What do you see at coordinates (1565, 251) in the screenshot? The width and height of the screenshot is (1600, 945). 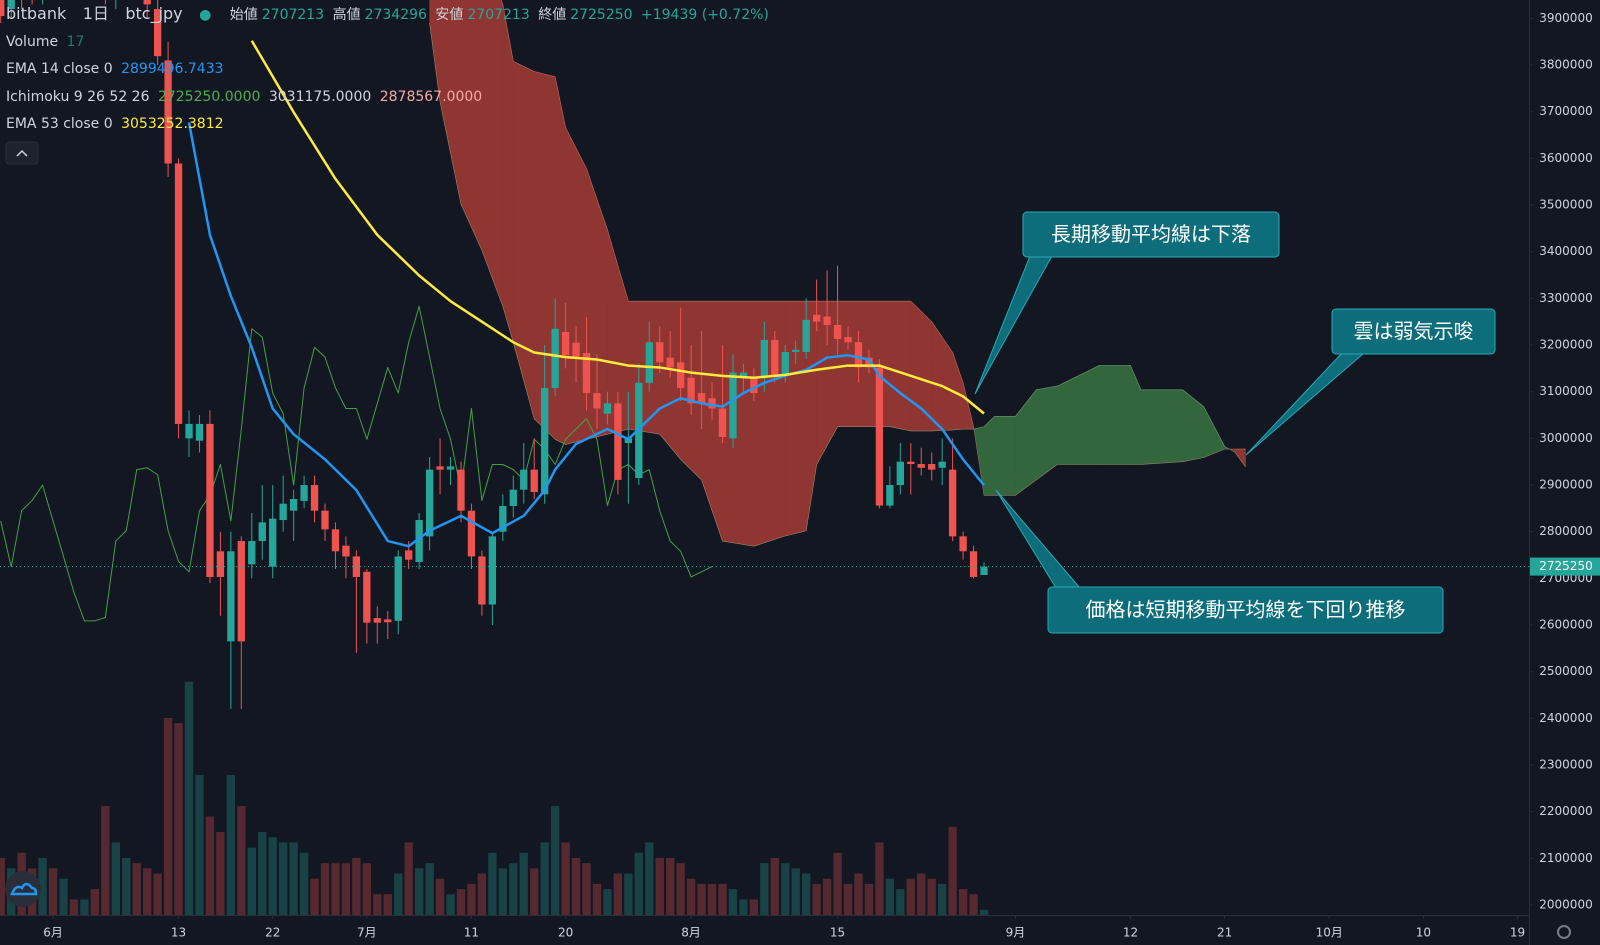 I see `y-tick-label: 3400000` at bounding box center [1565, 251].